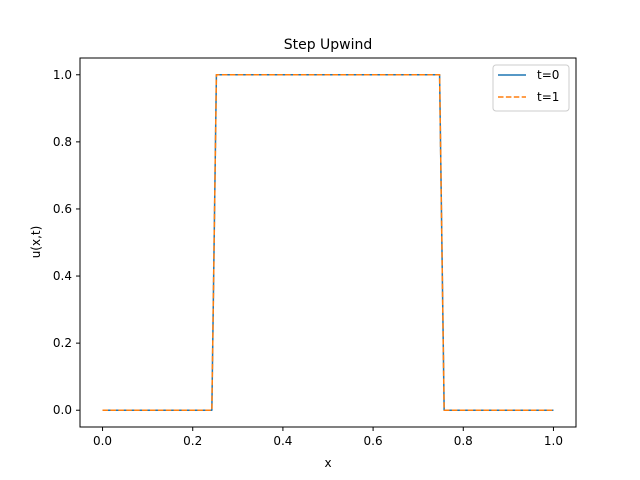 The image size is (640, 480). Describe the element at coordinates (553, 441) in the screenshot. I see `x-tick-label: 1.0` at that location.